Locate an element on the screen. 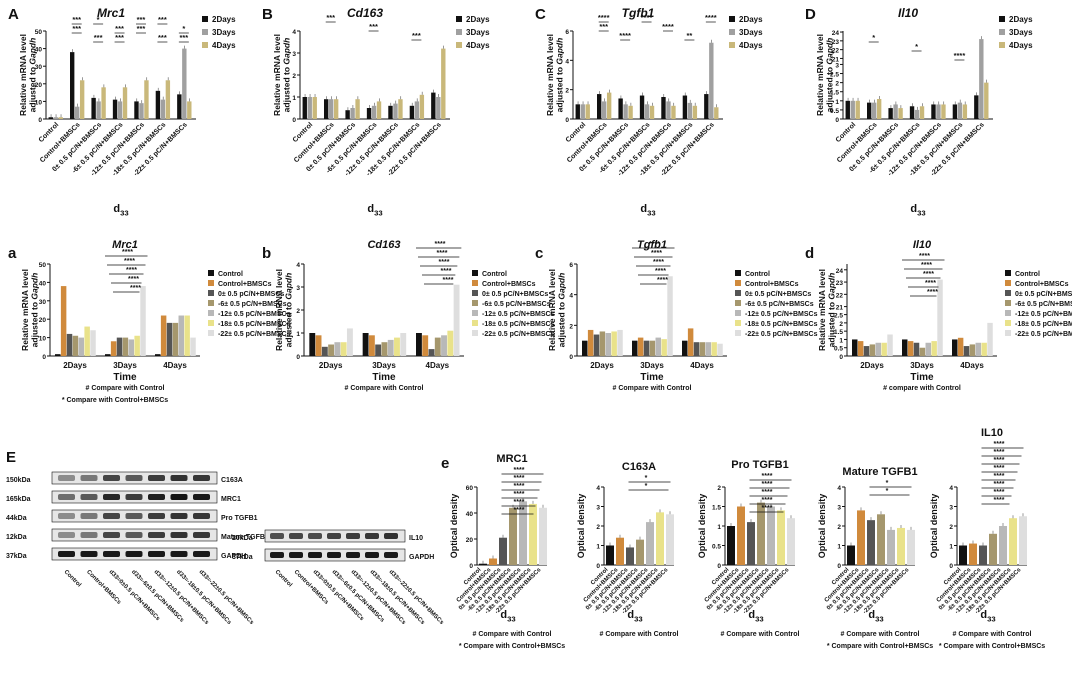 The image size is (1072, 673). legend-label: Control+BMSCs is located at coordinates (245, 284).